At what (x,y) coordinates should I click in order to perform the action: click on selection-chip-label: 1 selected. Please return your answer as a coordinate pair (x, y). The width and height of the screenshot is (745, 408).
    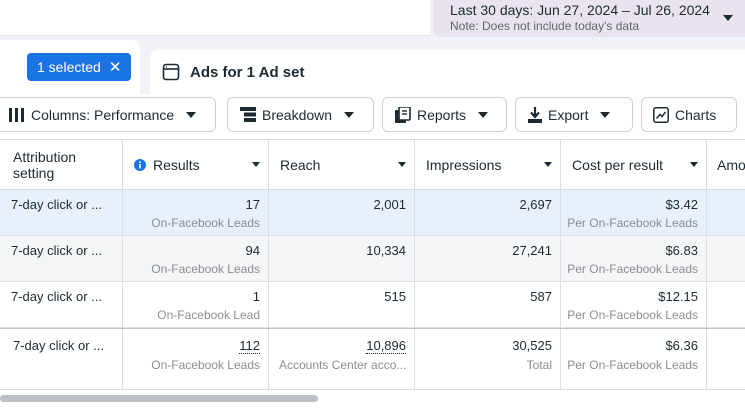
    Looking at the image, I should click on (69, 67).